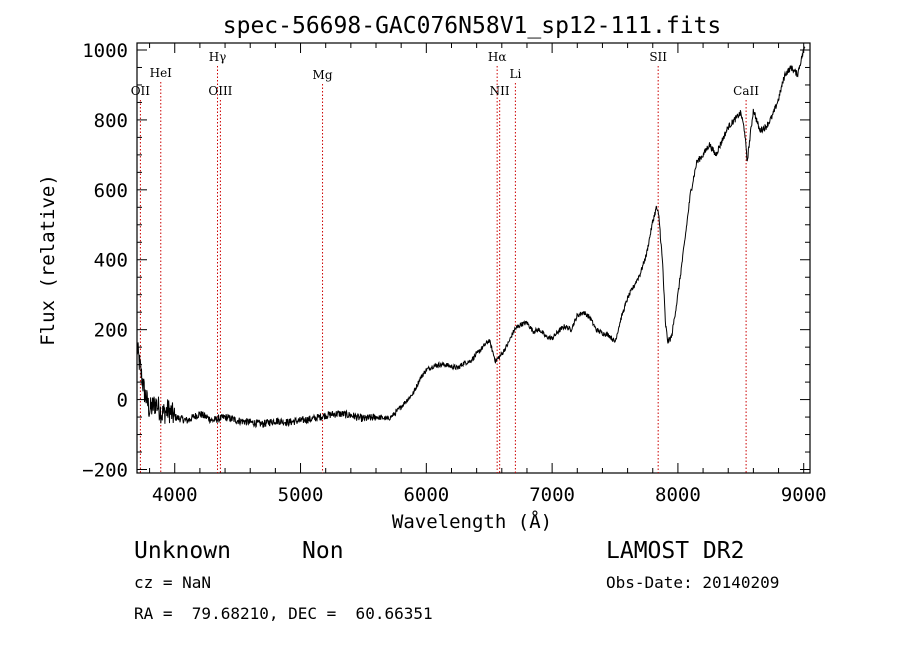 This screenshot has height=649, width=900. What do you see at coordinates (804, 495) in the screenshot?
I see `x-tick-label: 9000` at bounding box center [804, 495].